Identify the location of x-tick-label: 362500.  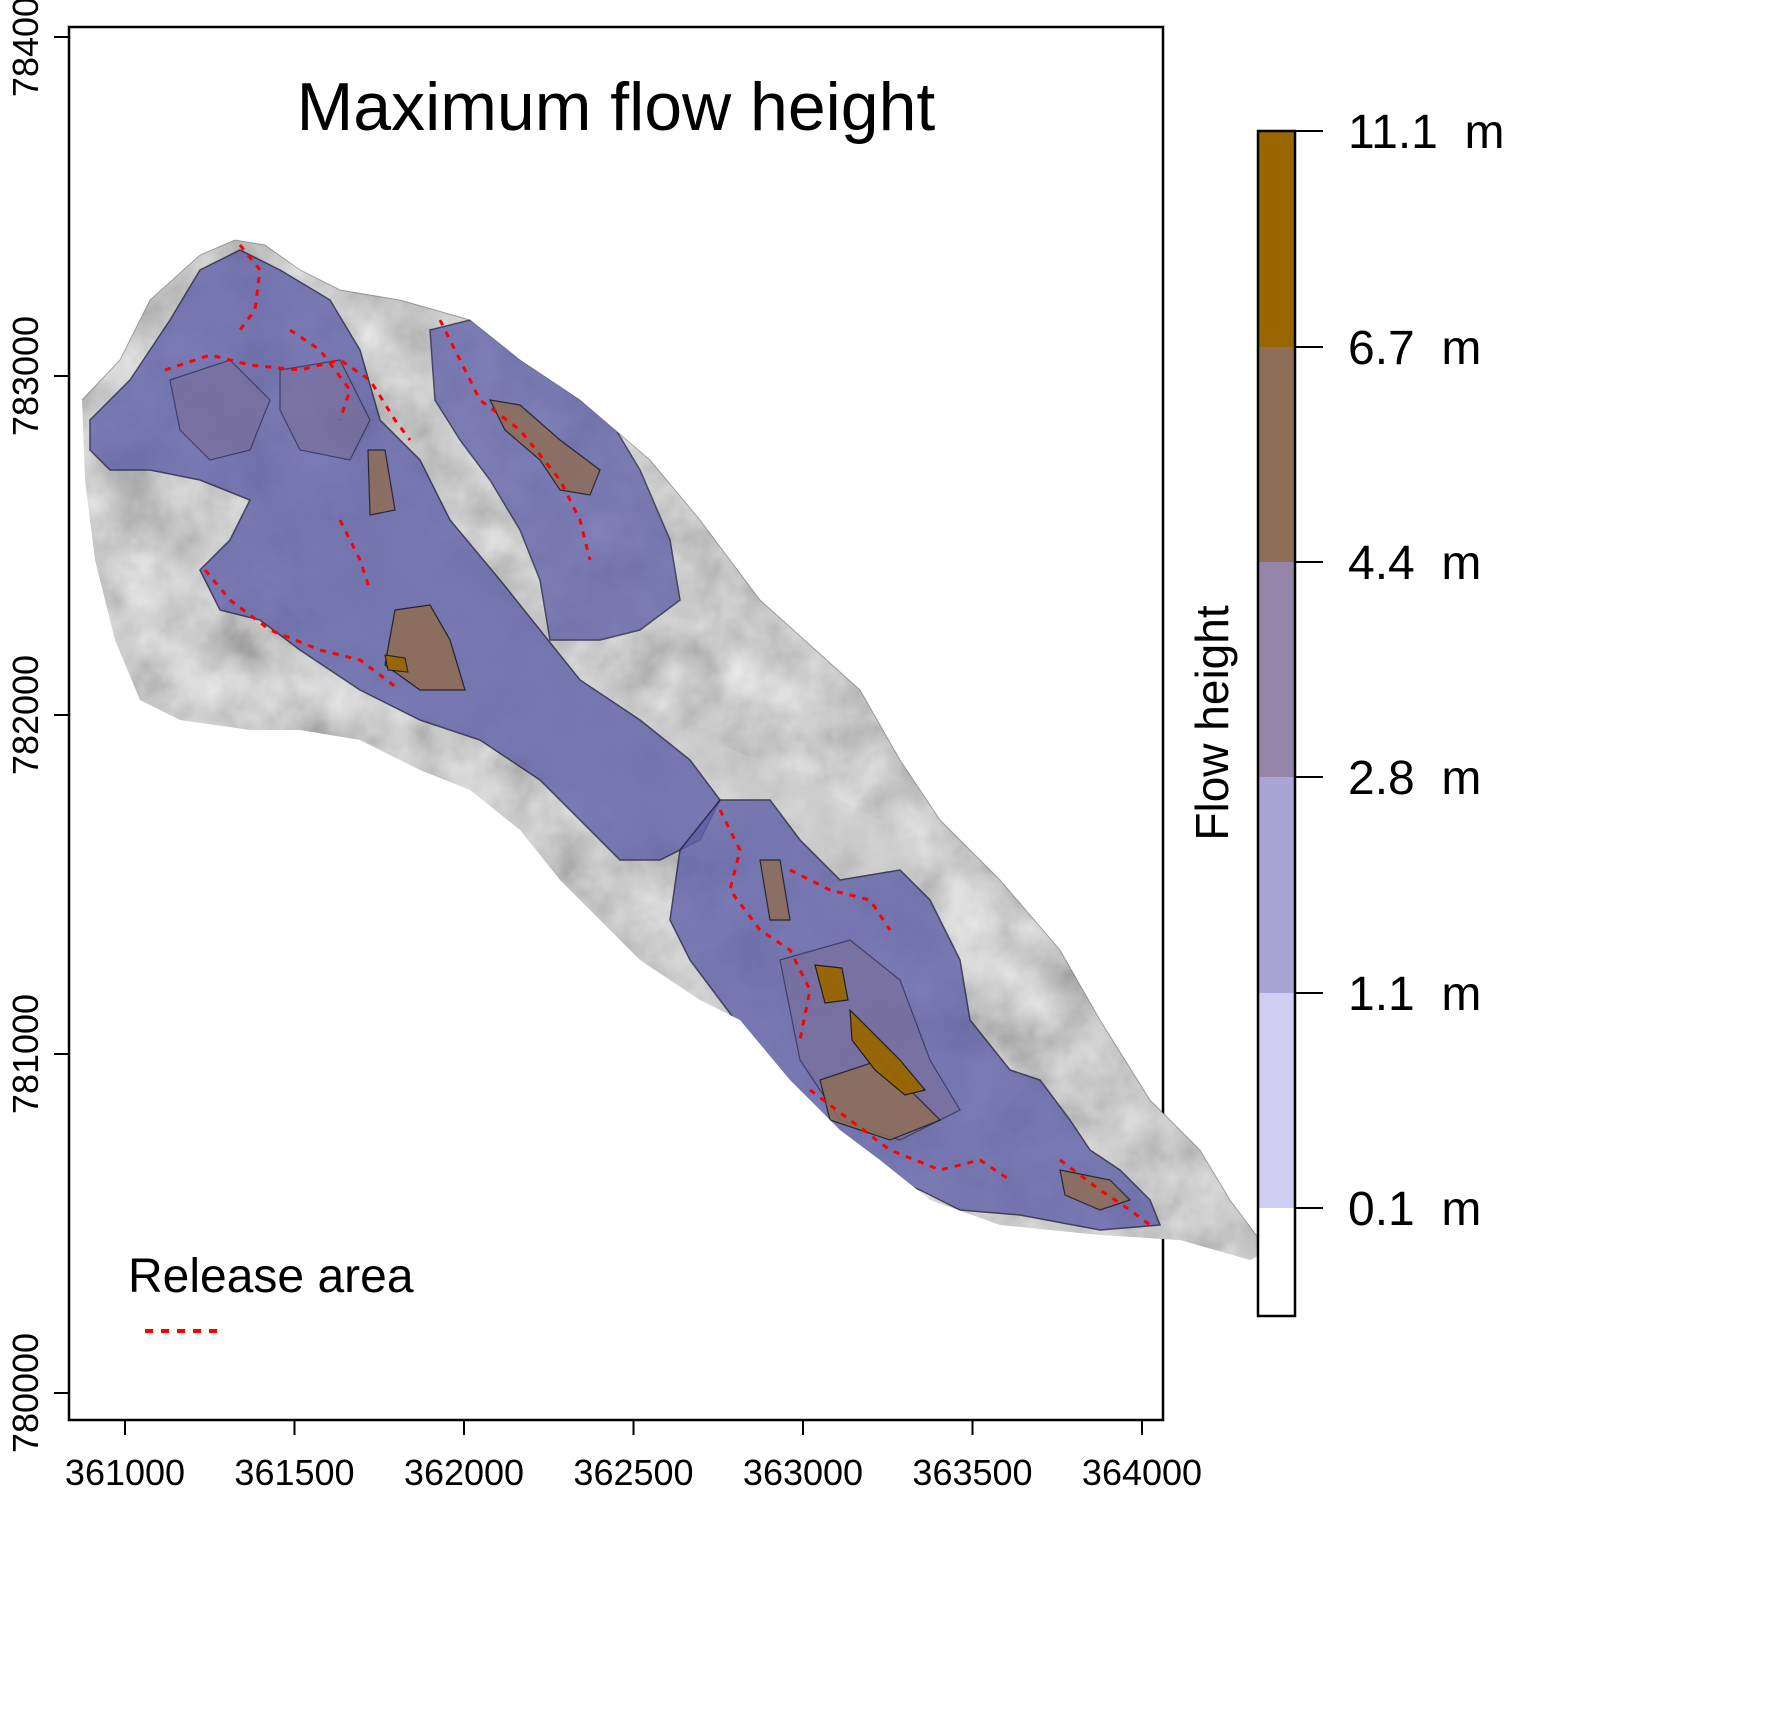
(633, 1472).